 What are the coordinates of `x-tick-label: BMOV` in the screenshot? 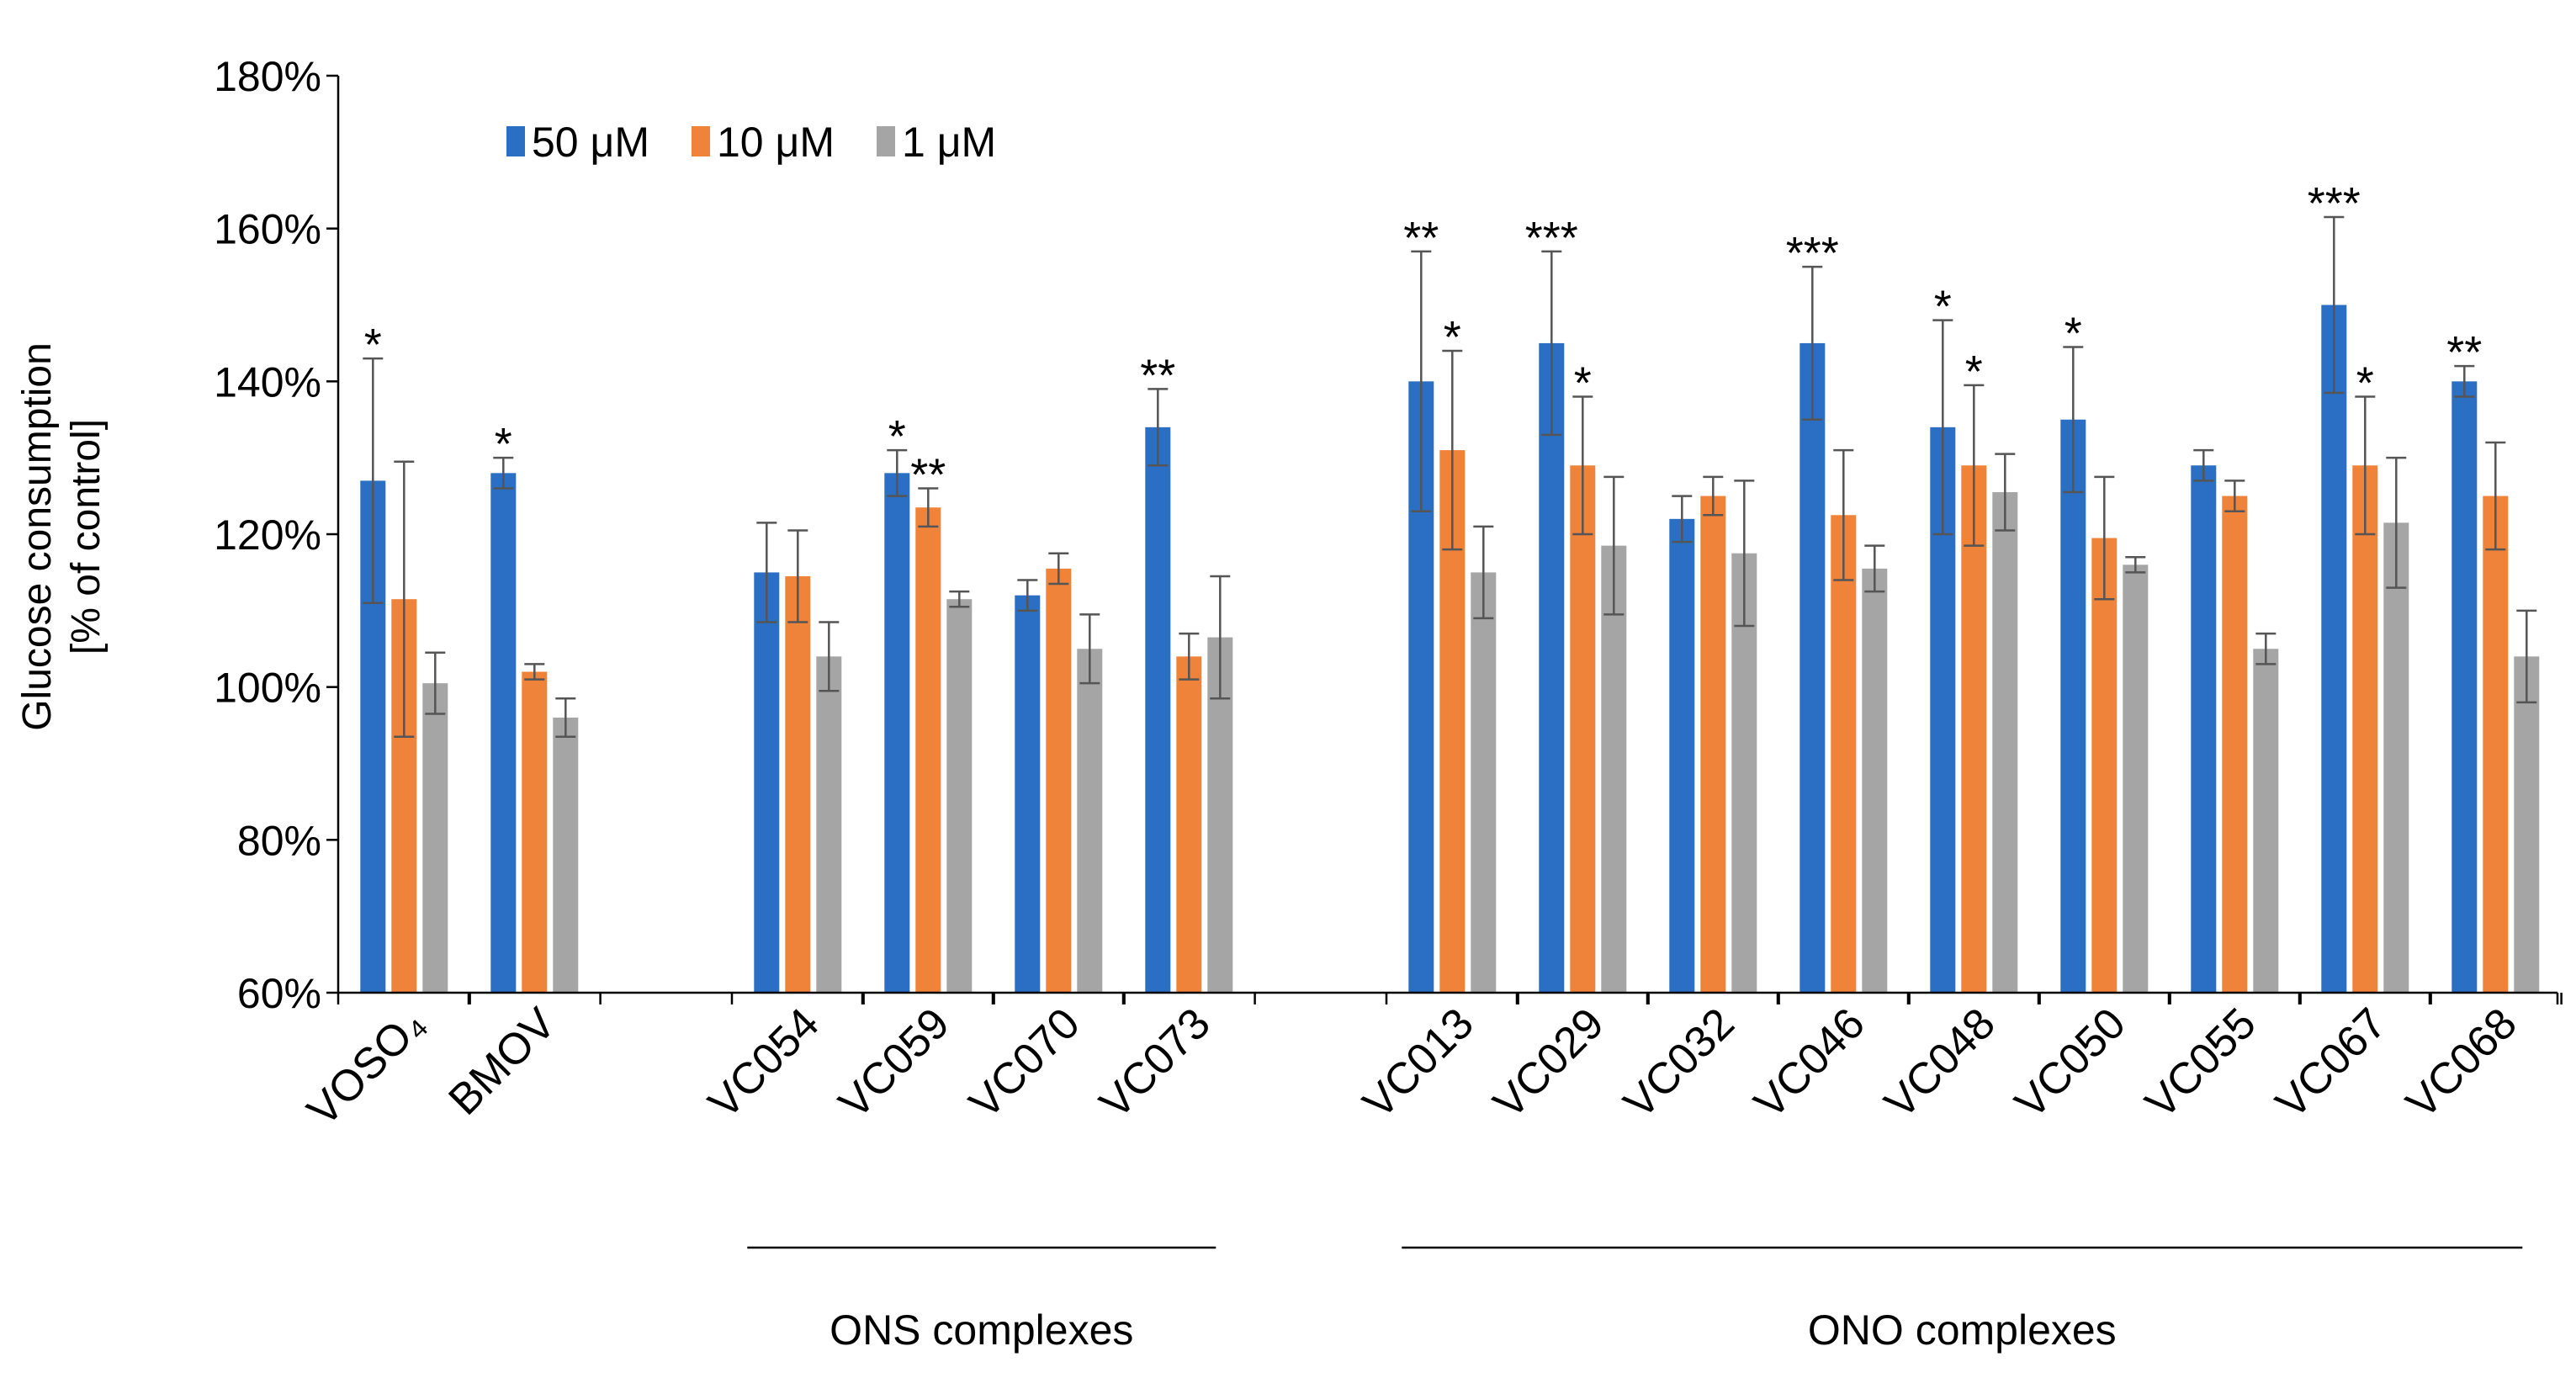 It's located at (502, 1062).